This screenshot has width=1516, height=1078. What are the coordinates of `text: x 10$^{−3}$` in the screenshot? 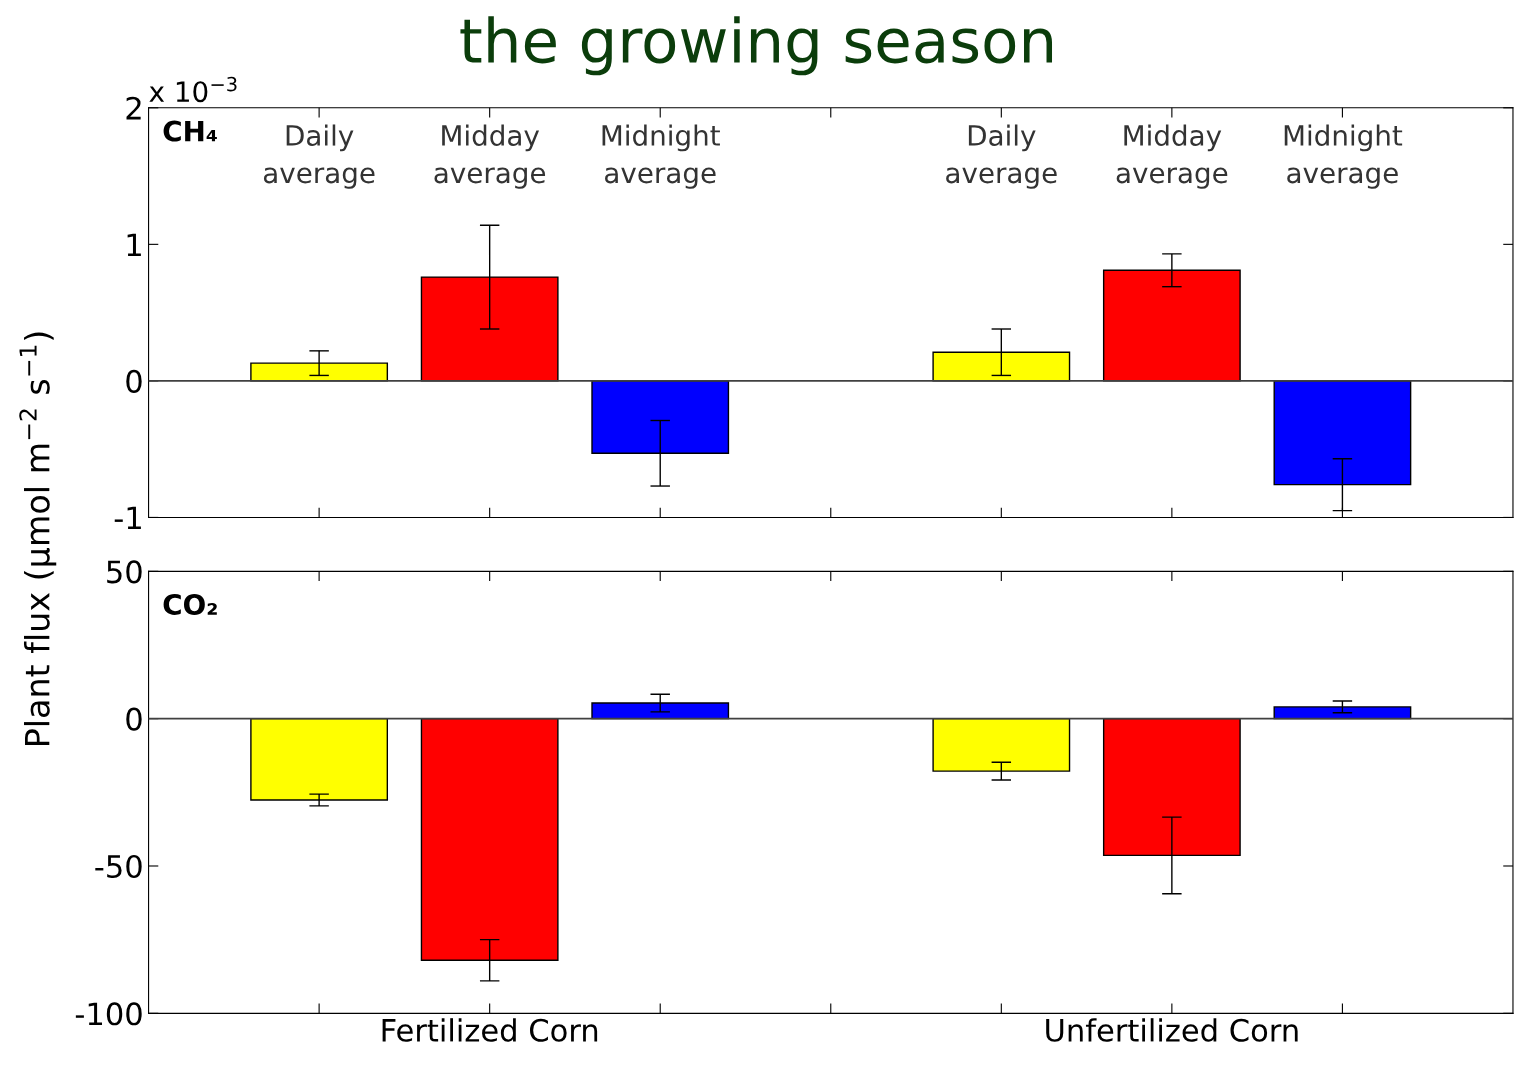 It's located at (193, 89).